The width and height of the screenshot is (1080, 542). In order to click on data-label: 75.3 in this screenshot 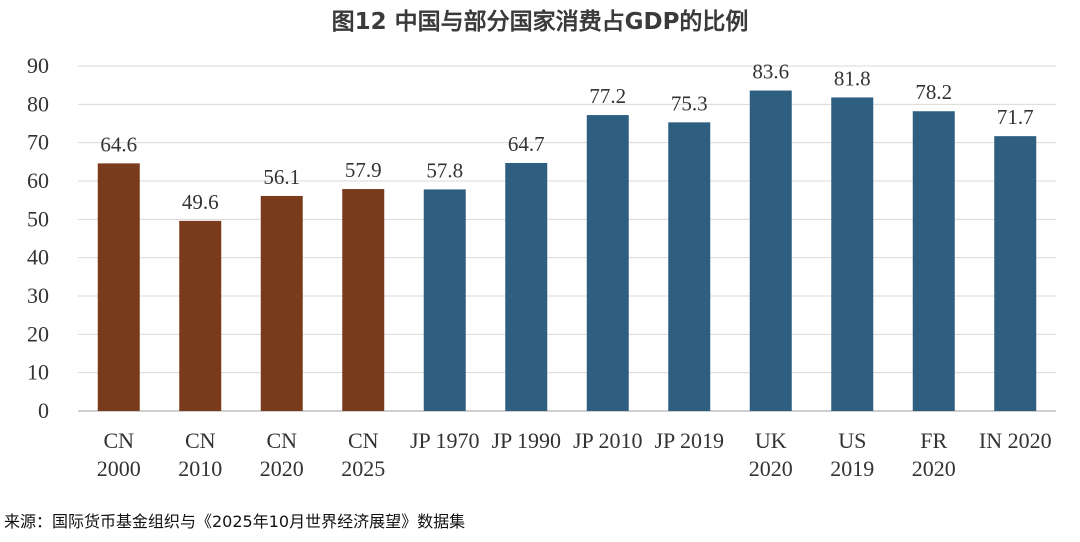, I will do `click(689, 103)`.